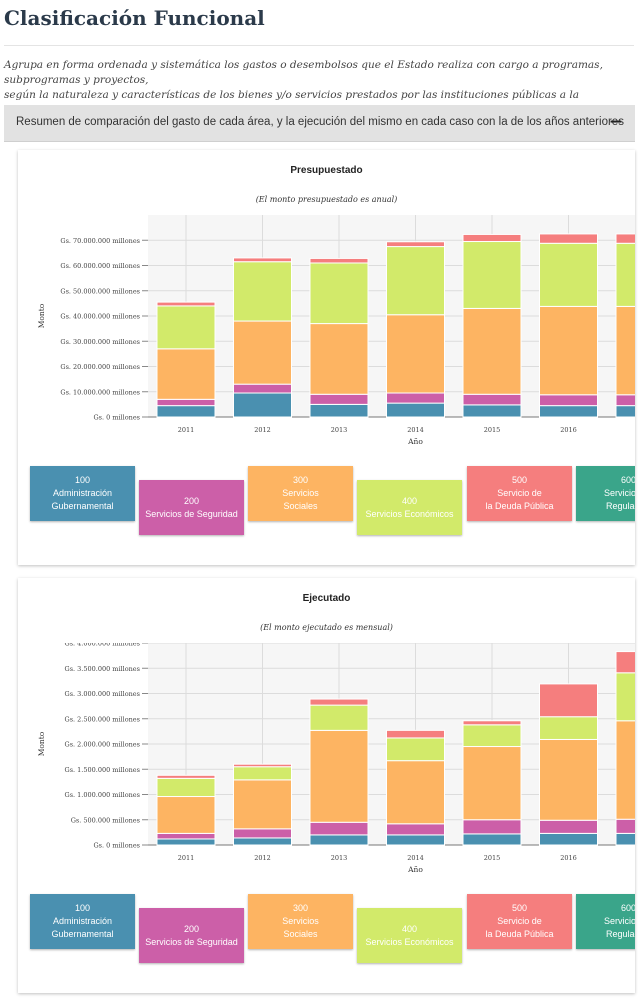  I want to click on x-axis-label: Año, so click(415, 869).